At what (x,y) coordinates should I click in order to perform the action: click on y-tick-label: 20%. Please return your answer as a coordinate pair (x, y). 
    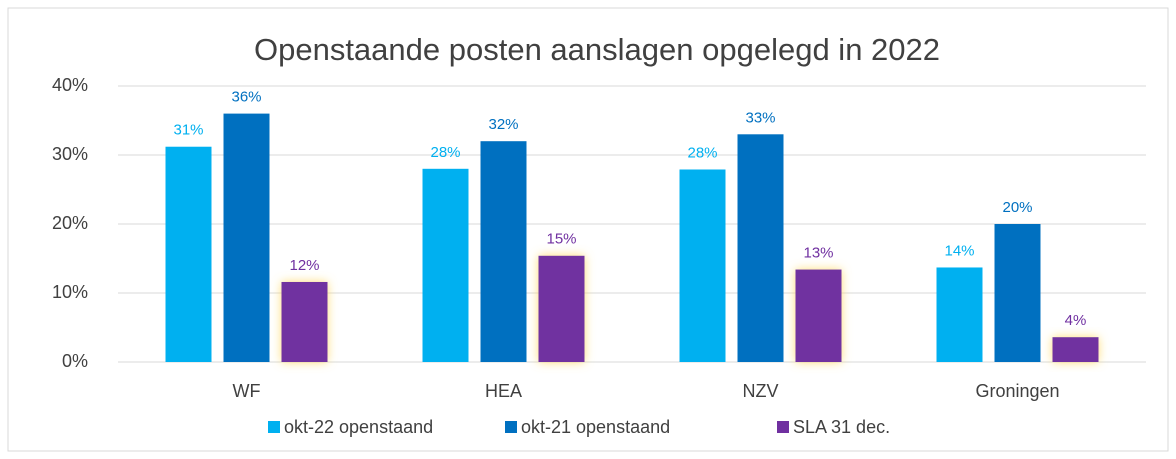
    Looking at the image, I should click on (70, 223).